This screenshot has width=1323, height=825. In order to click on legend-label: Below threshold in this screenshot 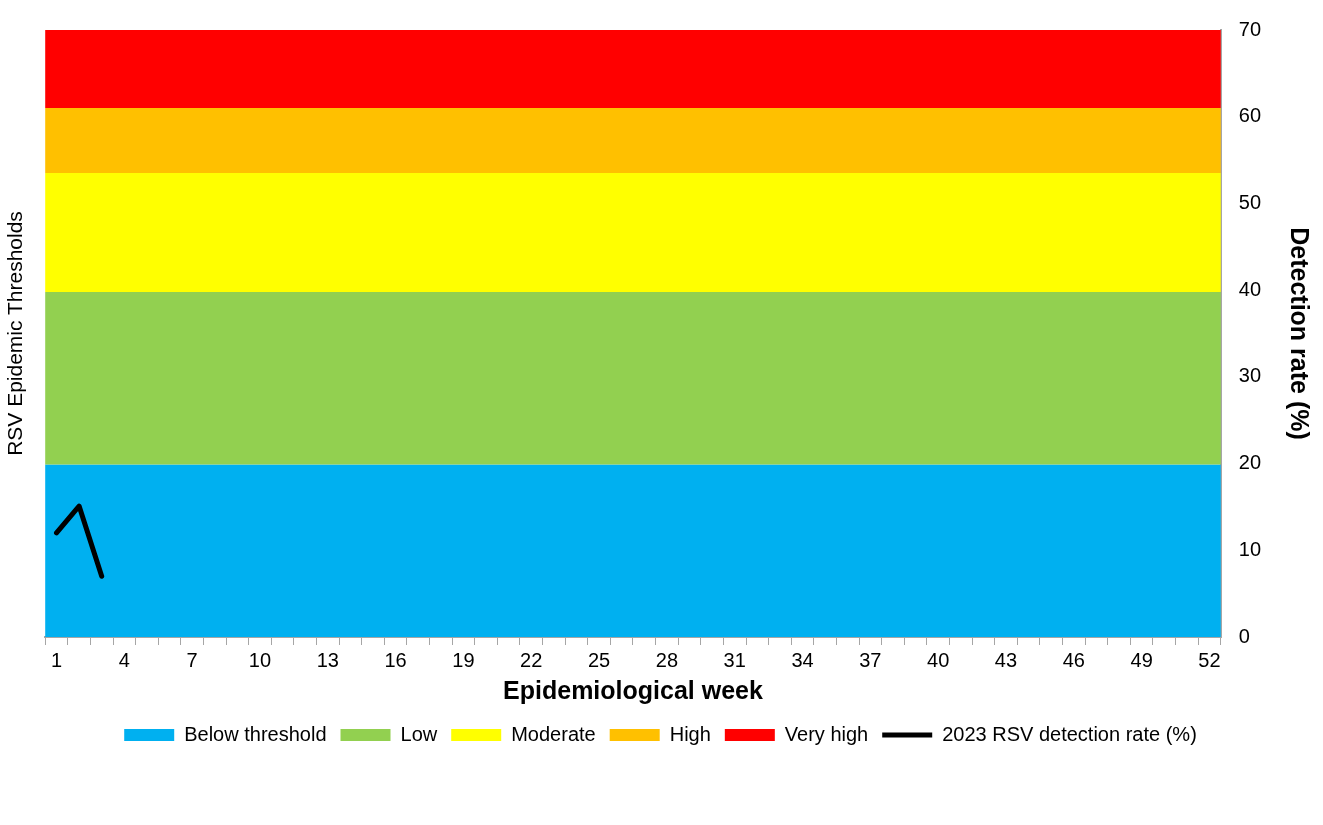, I will do `click(255, 733)`.